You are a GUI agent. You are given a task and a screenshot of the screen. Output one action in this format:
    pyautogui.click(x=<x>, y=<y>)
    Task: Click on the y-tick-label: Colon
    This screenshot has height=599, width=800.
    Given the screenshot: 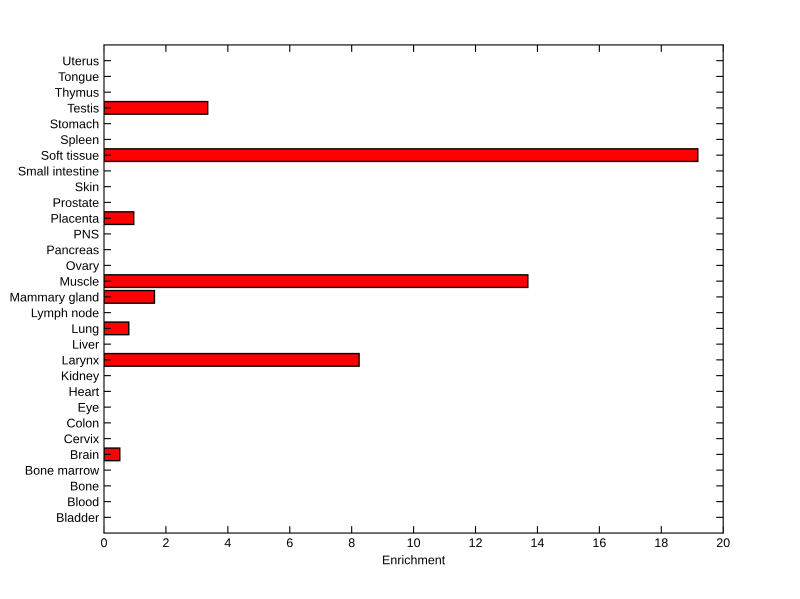 What is the action you would take?
    pyautogui.click(x=82, y=423)
    